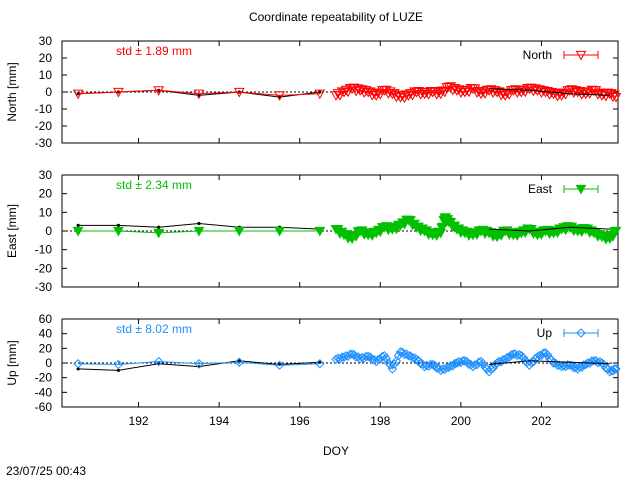  What do you see at coordinates (461, 421) in the screenshot?
I see `x-tick-label: 200` at bounding box center [461, 421].